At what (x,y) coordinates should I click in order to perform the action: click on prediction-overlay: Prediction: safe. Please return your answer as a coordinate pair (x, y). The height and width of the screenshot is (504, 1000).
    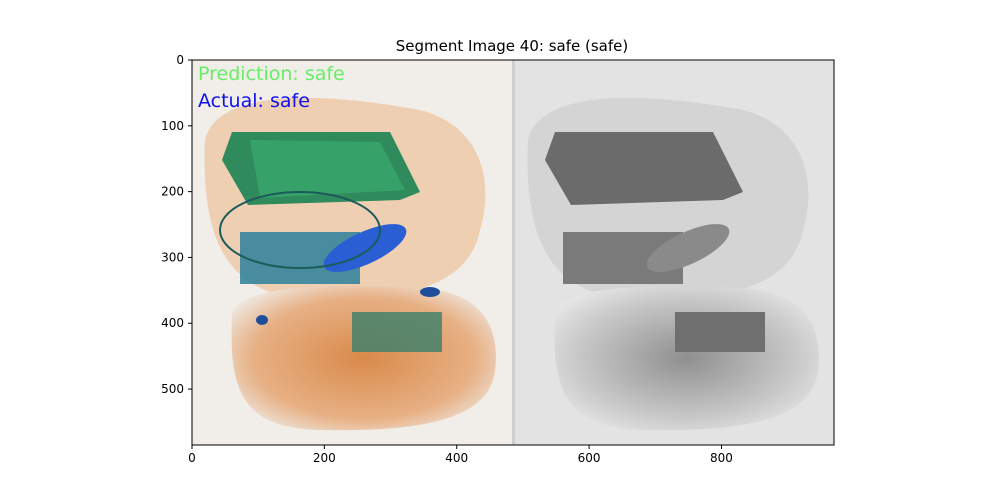
    Looking at the image, I should click on (271, 74).